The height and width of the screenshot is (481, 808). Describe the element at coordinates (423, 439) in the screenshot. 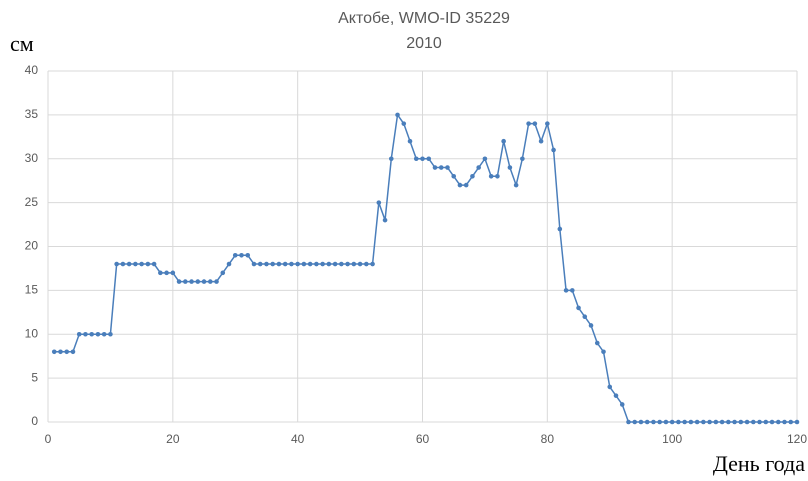

I see `x-tick-label: 60` at that location.